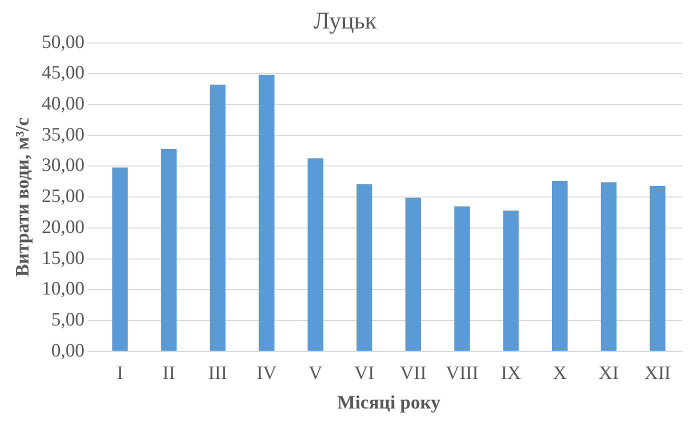 This screenshot has height=425, width=694. I want to click on y-tick-label: 40,00, so click(63, 104).